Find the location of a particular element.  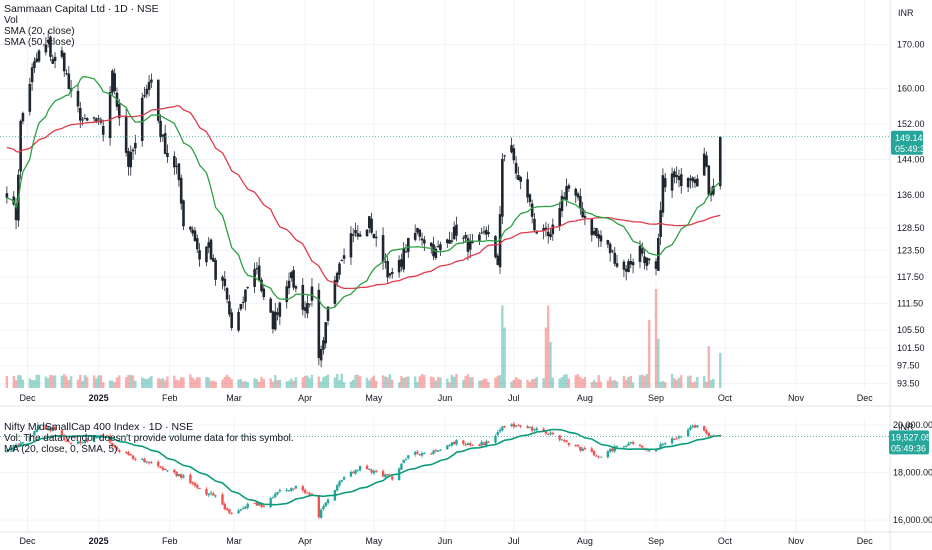

month-label: Feb is located at coordinates (170, 541).